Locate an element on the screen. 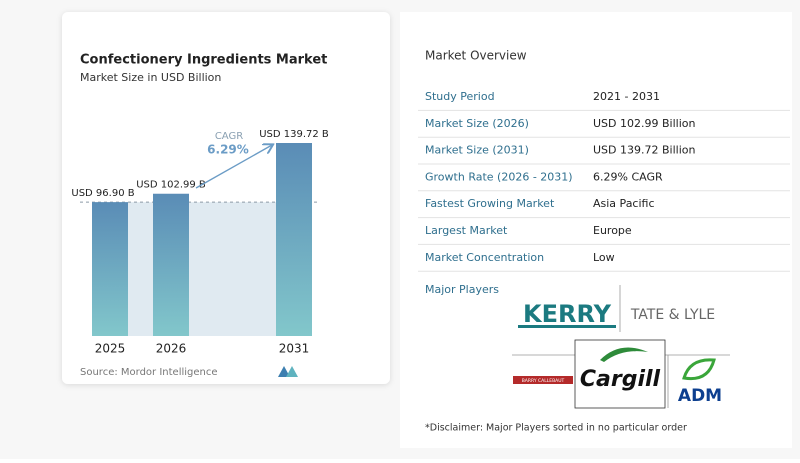  cagr-arrow is located at coordinates (233, 167).